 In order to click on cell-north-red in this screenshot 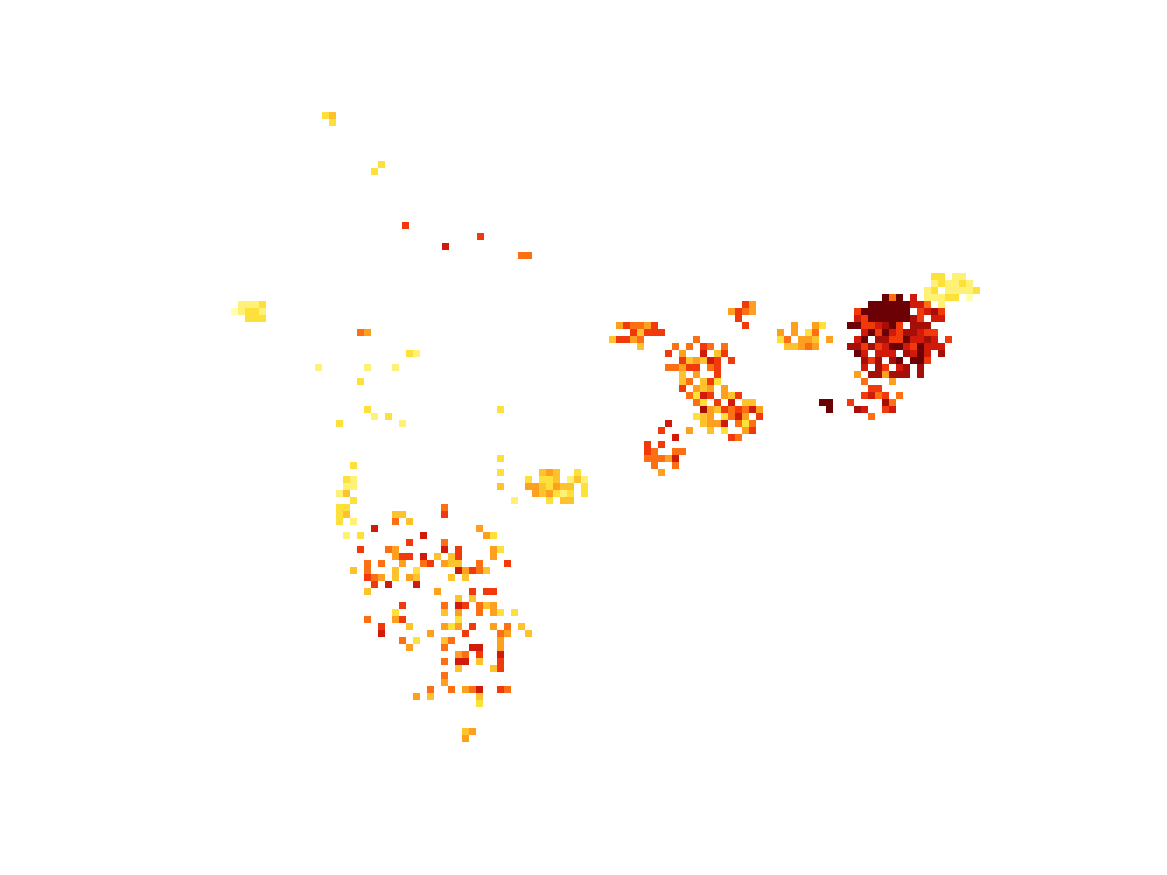, I will do `click(445, 246)`.